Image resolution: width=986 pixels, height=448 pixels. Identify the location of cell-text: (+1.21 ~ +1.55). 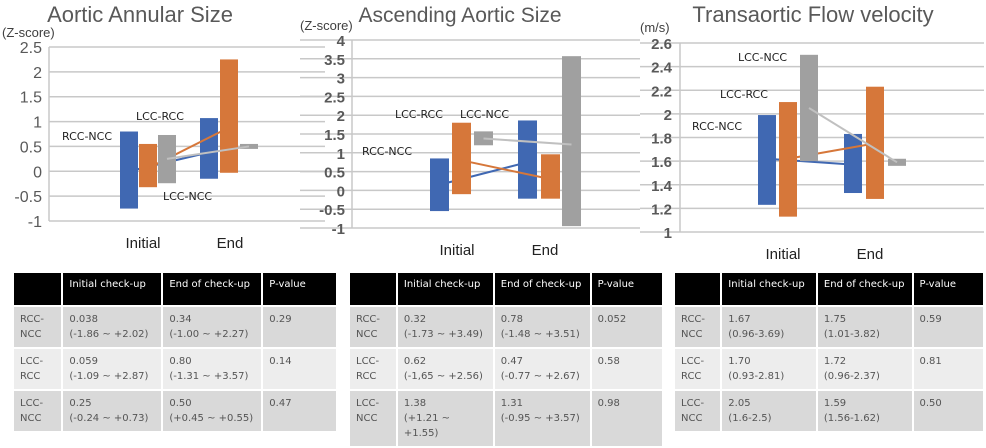
(426, 426).